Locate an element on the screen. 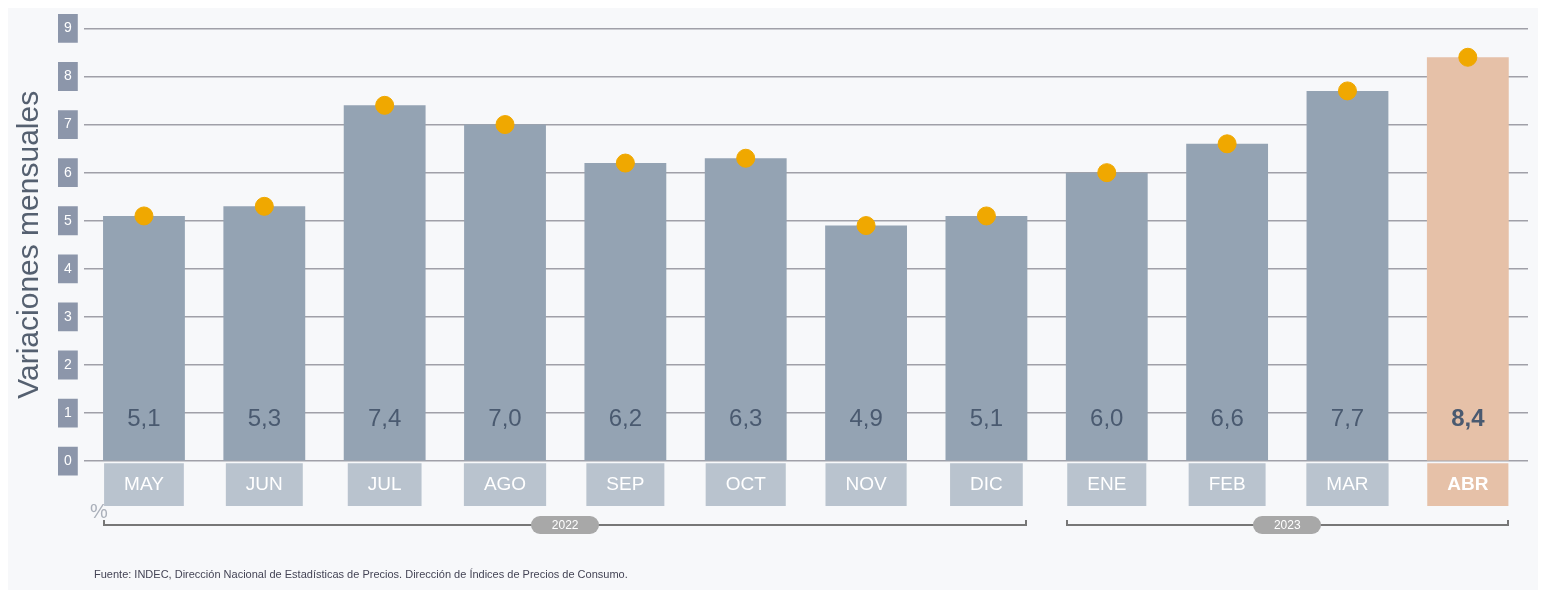 Image resolution: width=1549 pixels, height=603 pixels. data-label: 8,4 is located at coordinates (1468, 417).